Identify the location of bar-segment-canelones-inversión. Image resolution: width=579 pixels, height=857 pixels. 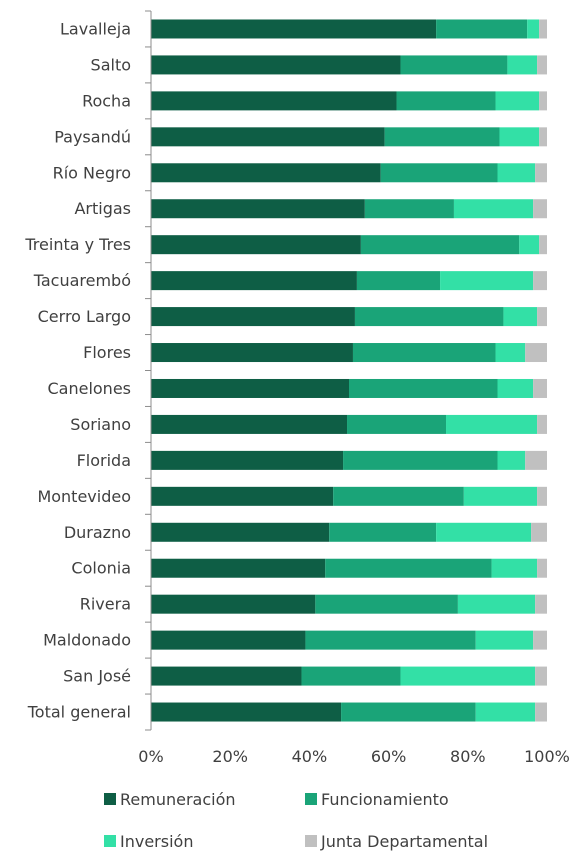
(515, 388).